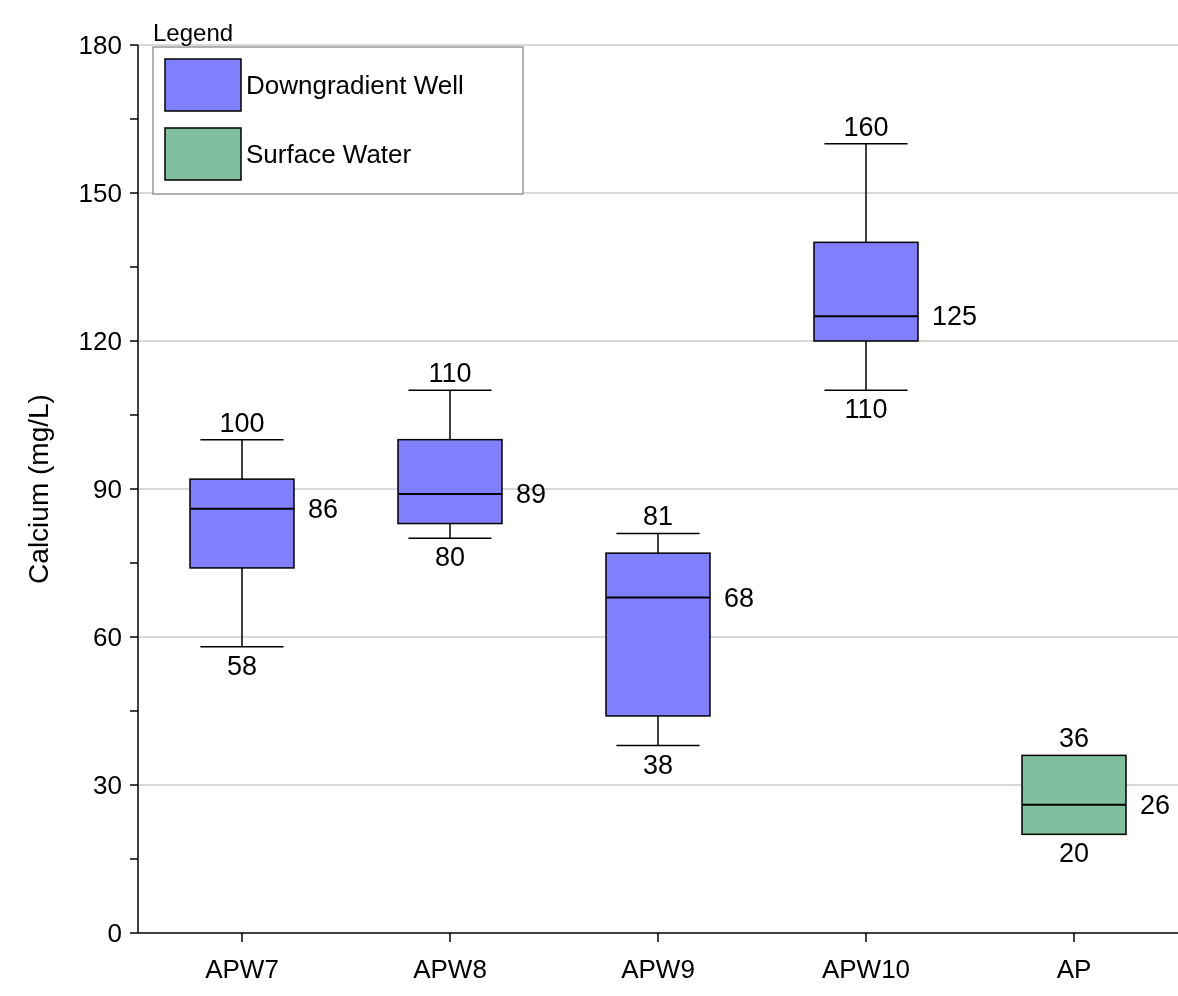 This screenshot has height=996, width=1178. What do you see at coordinates (329, 154) in the screenshot?
I see `legend-label: Surface Water` at bounding box center [329, 154].